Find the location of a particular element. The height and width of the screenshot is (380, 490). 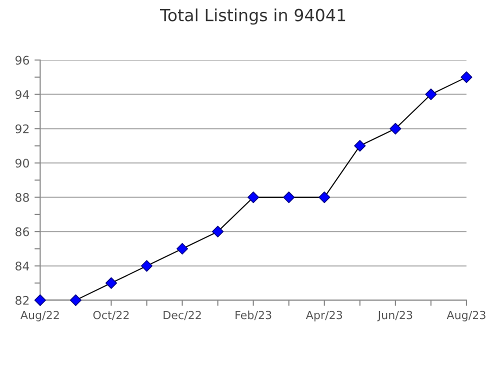

y-tick-label: 94 is located at coordinates (22, 94).